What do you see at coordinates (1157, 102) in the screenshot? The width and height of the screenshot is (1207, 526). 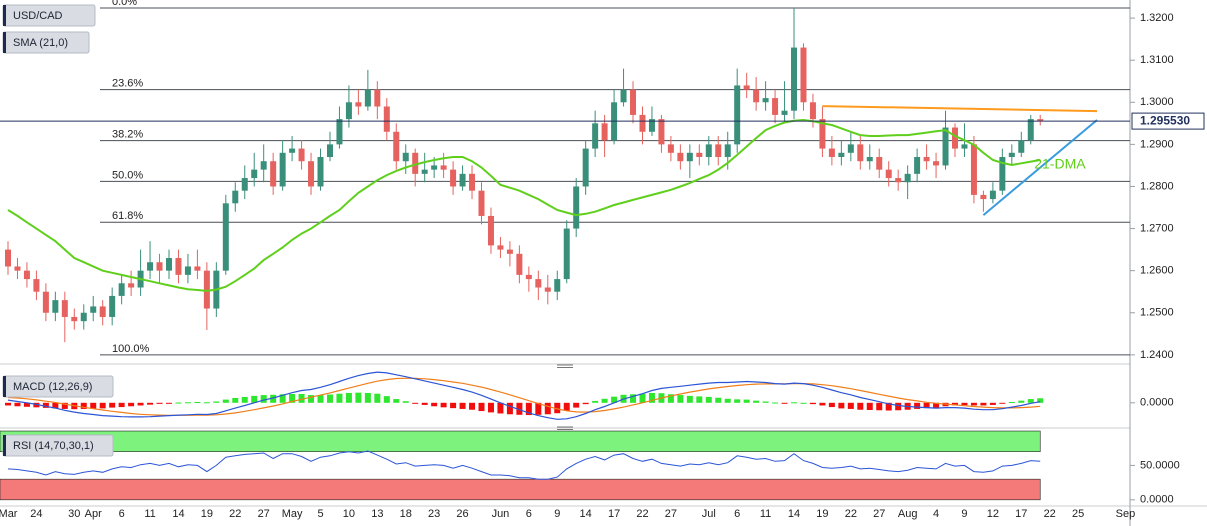 I see `y-tick-label: 1.3000` at bounding box center [1157, 102].